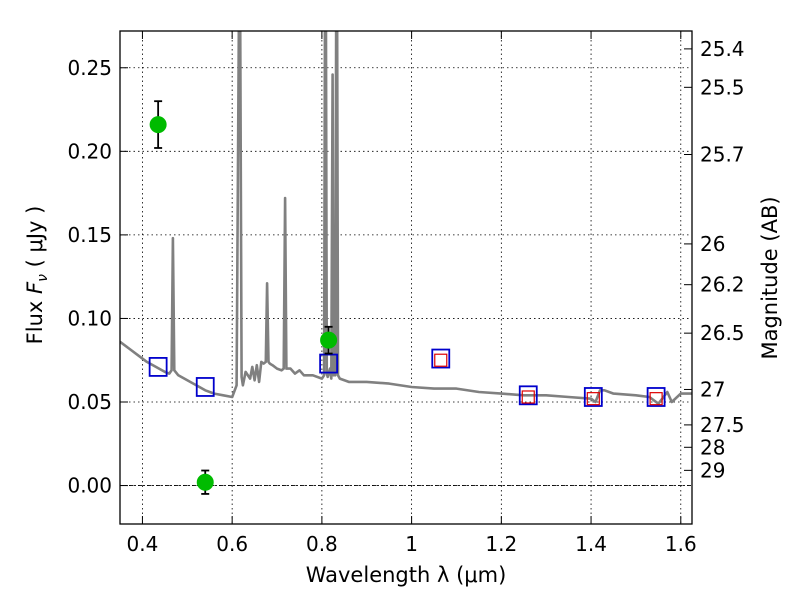  I want to click on y-tick-label: 0.00, so click(89, 486).